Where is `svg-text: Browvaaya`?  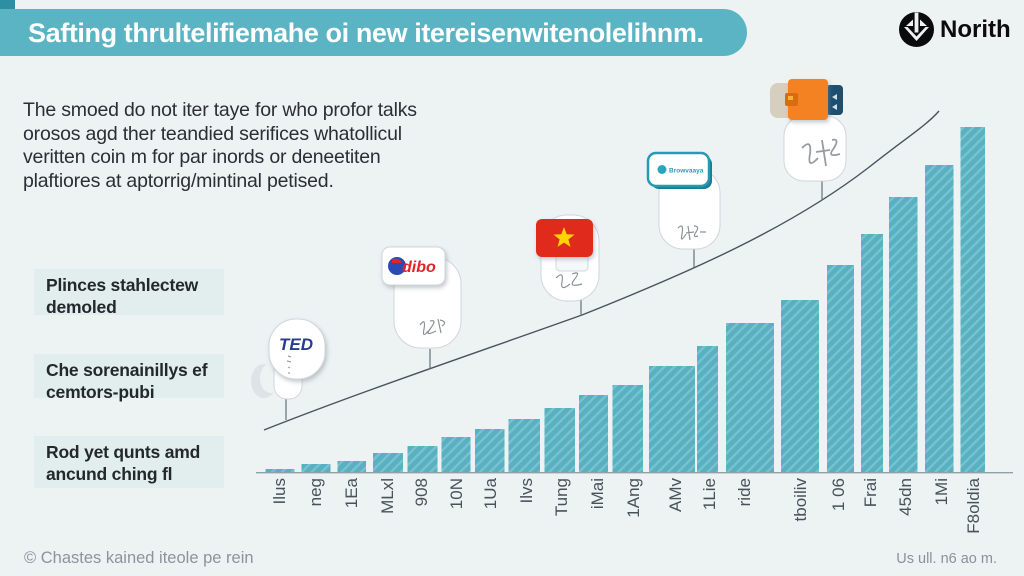
svg-text: Browvaaya is located at coordinates (686, 171).